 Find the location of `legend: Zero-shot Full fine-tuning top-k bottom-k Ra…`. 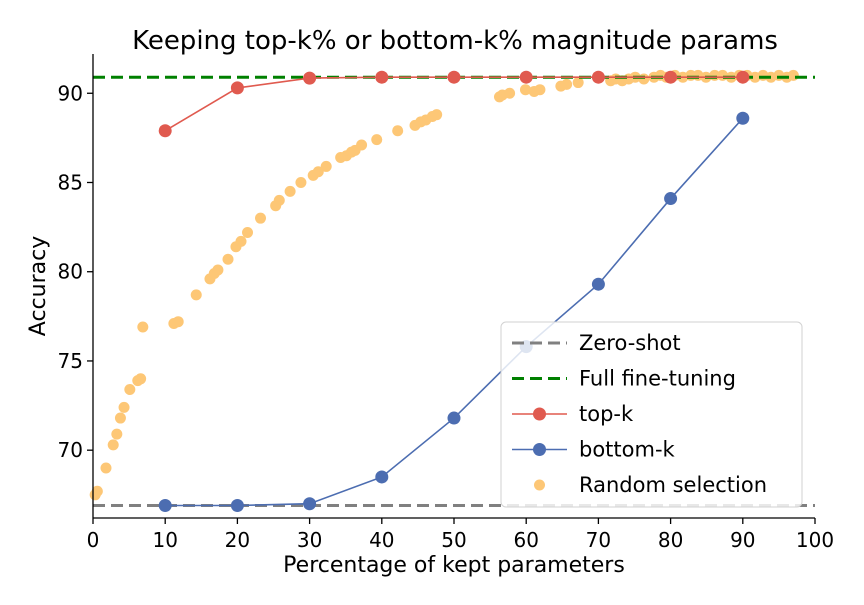

legend: Zero-shot Full fine-tuning top-k bottom-k Ra… is located at coordinates (651, 414).